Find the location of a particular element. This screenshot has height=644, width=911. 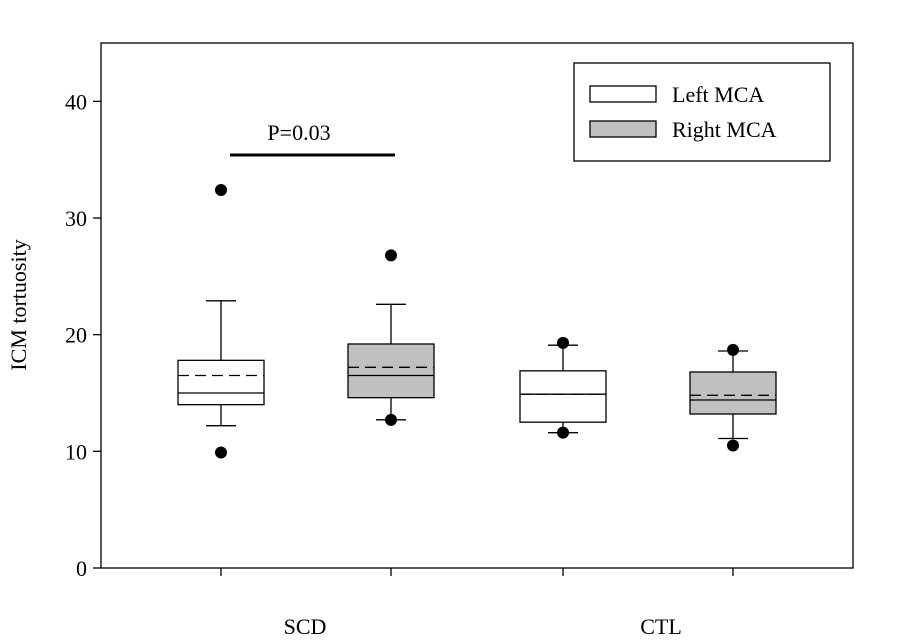

box-ctl-left-mca is located at coordinates (563, 387).